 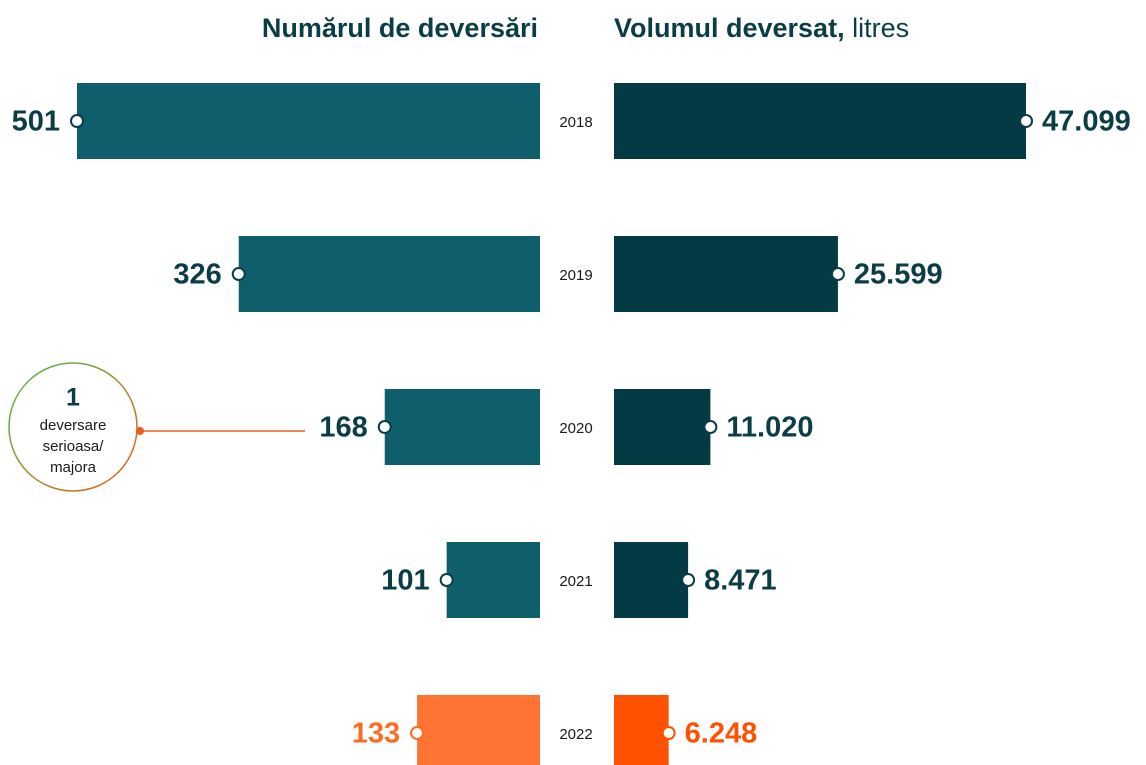 What do you see at coordinates (73, 467) in the screenshot?
I see `annotation-text: majora` at bounding box center [73, 467].